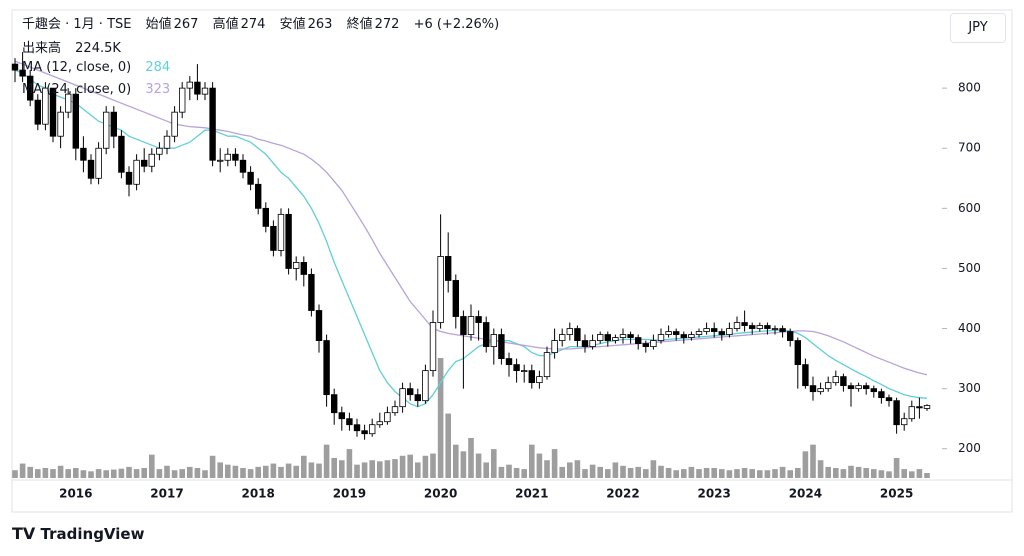  Describe the element at coordinates (978, 28) in the screenshot. I see `currency-button: JPY` at that location.